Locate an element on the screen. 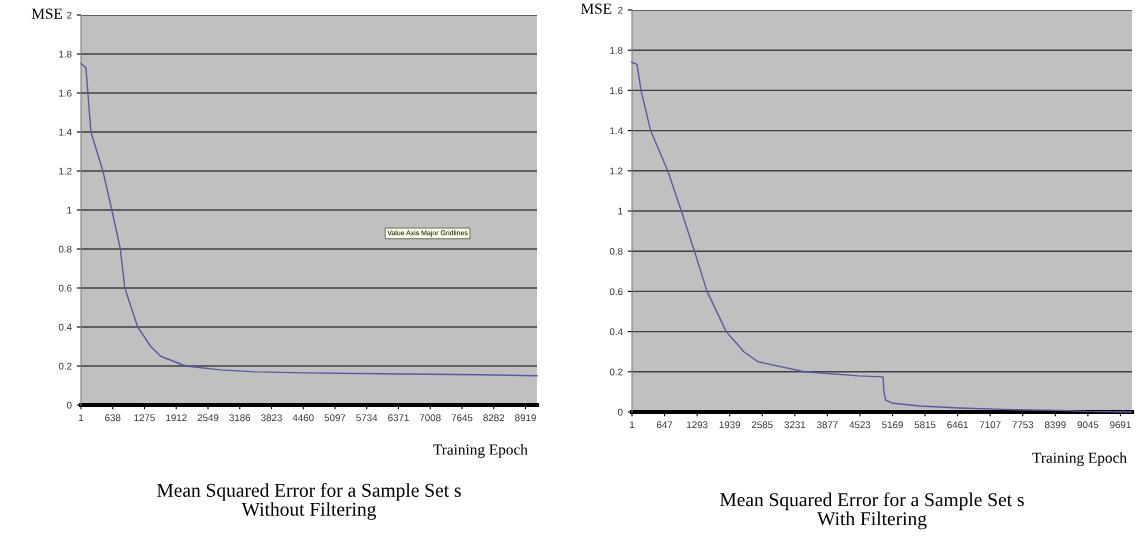  x-tick-label: 1293 is located at coordinates (697, 425).